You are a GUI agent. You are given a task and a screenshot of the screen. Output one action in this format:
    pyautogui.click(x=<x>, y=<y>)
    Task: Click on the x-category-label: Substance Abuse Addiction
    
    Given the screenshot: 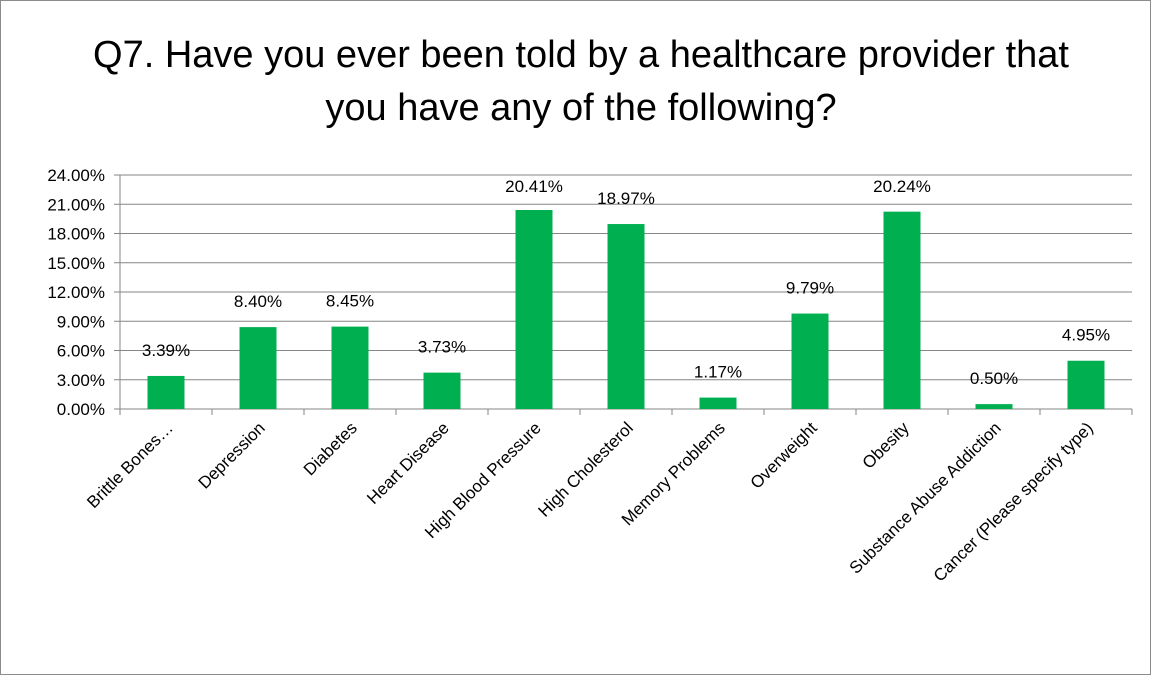 What is the action you would take?
    pyautogui.click(x=925, y=497)
    